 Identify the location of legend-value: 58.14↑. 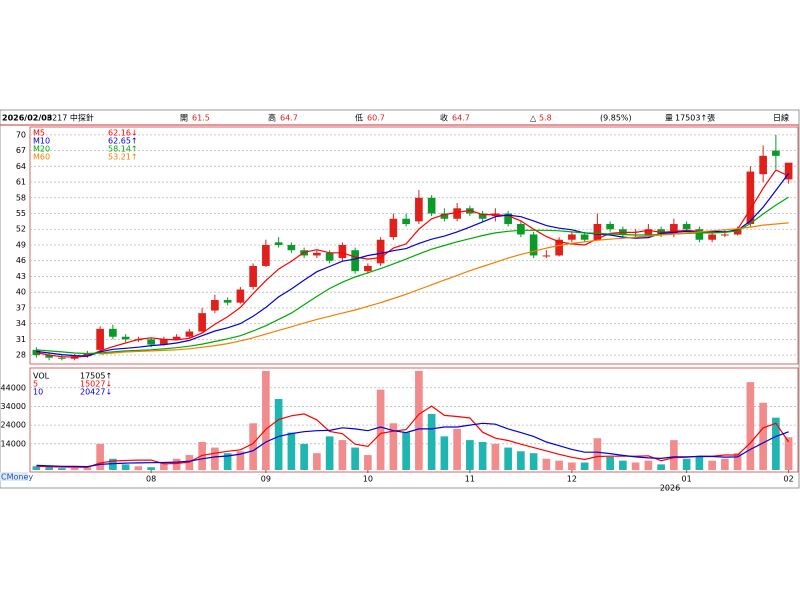
(123, 149).